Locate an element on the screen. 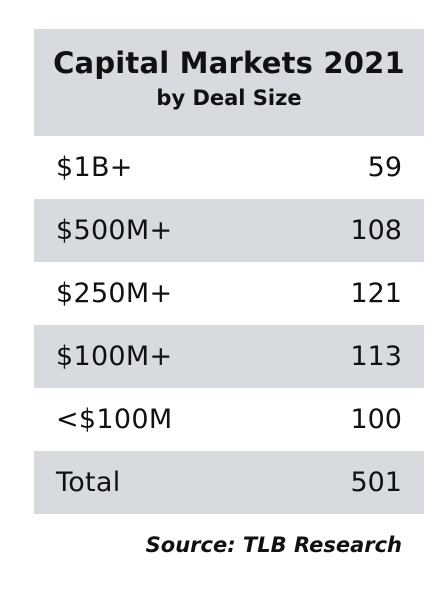 Image resolution: width=446 pixels, height=592 pixels. row-label: $250M+ is located at coordinates (114, 293).